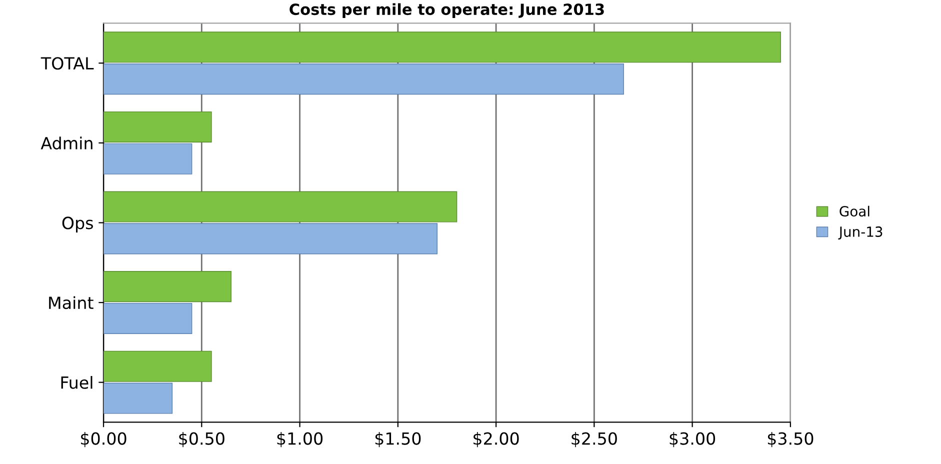 This screenshot has width=941, height=464. What do you see at coordinates (76, 382) in the screenshot?
I see `y-tick-label: Fuel` at bounding box center [76, 382].